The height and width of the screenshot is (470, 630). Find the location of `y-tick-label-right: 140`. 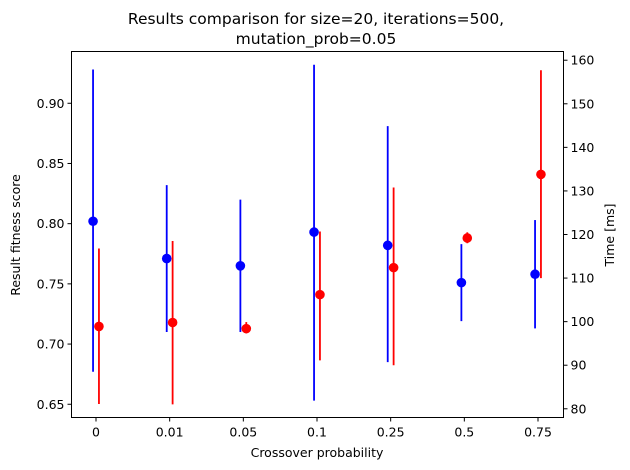

y-tick-label-right: 140 is located at coordinates (583, 147).